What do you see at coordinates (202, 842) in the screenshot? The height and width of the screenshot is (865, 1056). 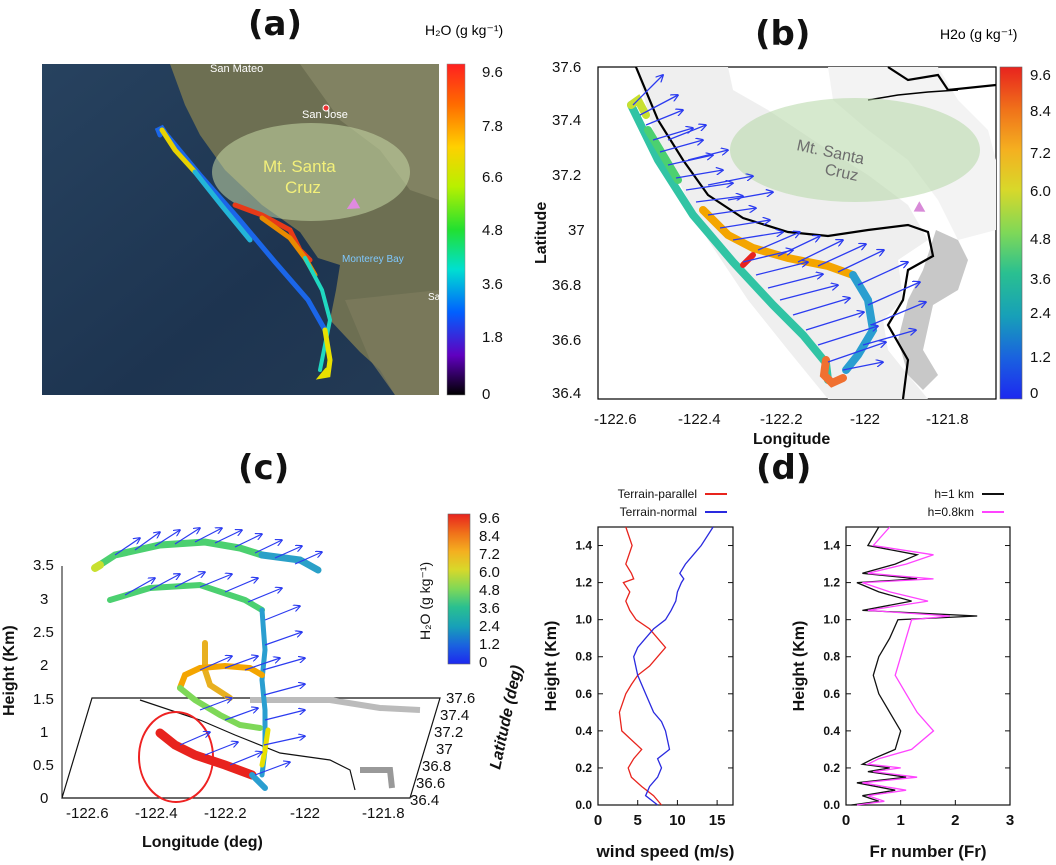 I see `c-xlabel: Longitude (deg)` at bounding box center [202, 842].